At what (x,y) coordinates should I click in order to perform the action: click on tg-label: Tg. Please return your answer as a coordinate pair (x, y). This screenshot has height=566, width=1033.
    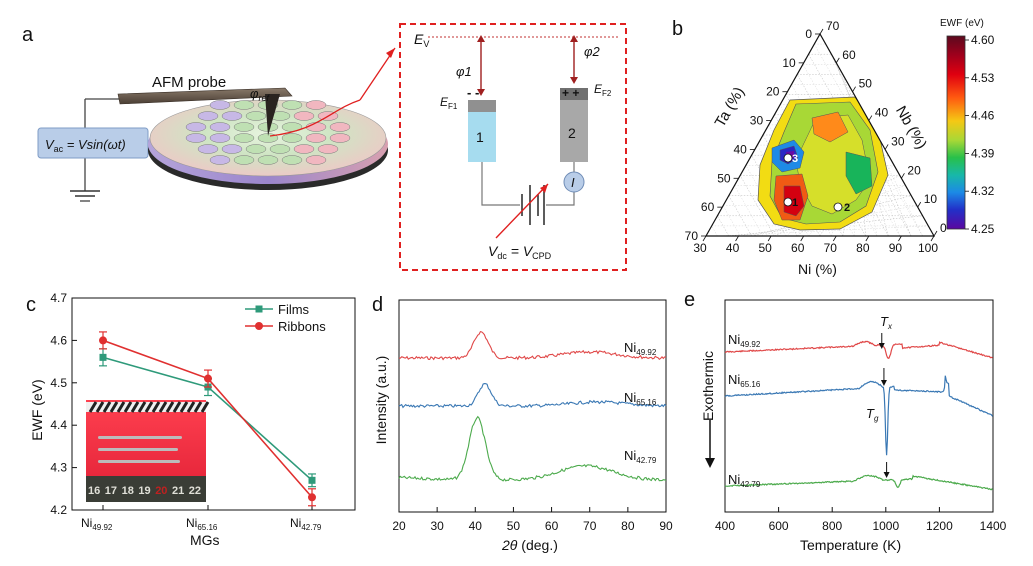
    Looking at the image, I should click on (872, 414).